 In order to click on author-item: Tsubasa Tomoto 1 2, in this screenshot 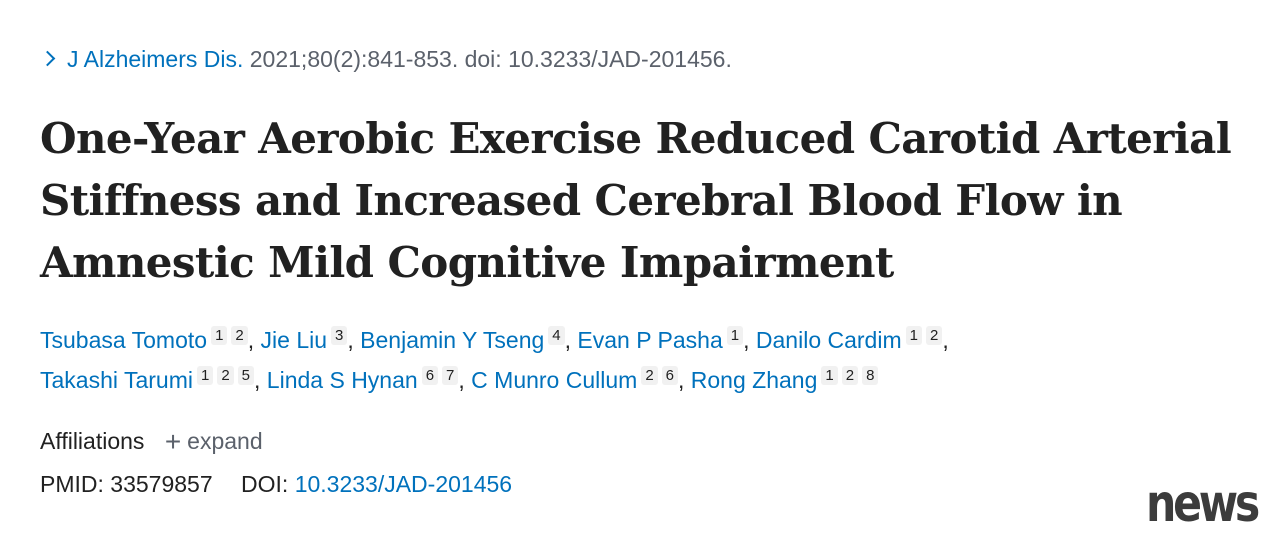, I will do `click(147, 339)`.